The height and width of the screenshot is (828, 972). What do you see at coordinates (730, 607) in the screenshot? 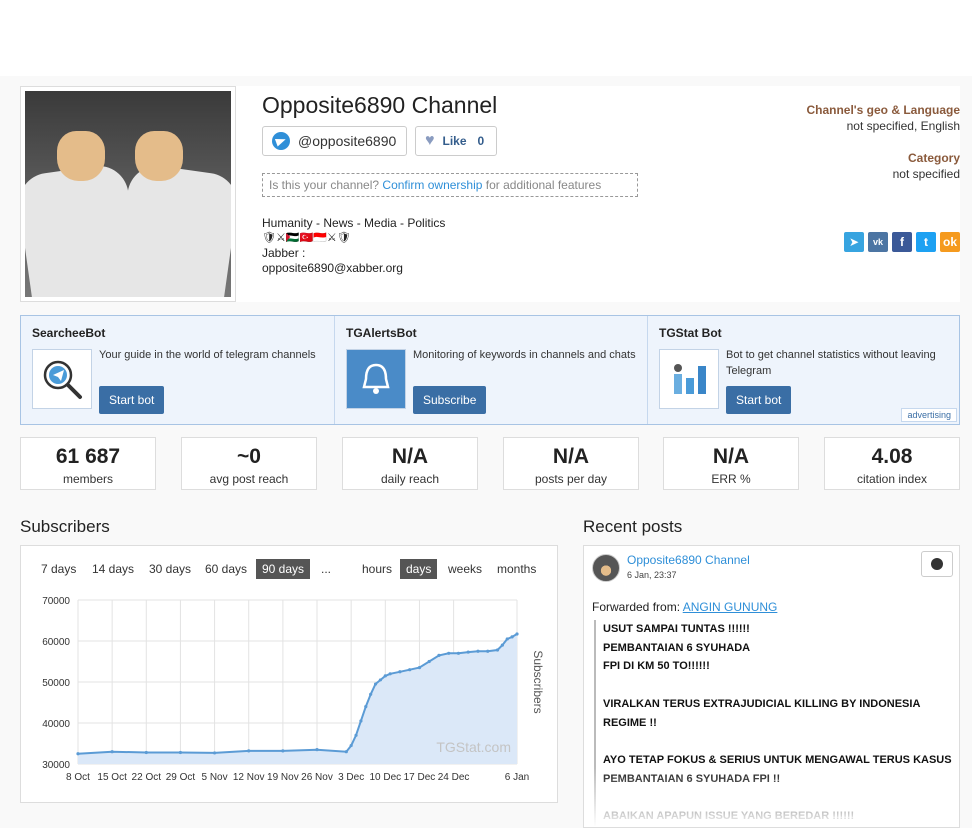
I see `forwarded-source-link: ANGIN GUNUNG` at bounding box center [730, 607].